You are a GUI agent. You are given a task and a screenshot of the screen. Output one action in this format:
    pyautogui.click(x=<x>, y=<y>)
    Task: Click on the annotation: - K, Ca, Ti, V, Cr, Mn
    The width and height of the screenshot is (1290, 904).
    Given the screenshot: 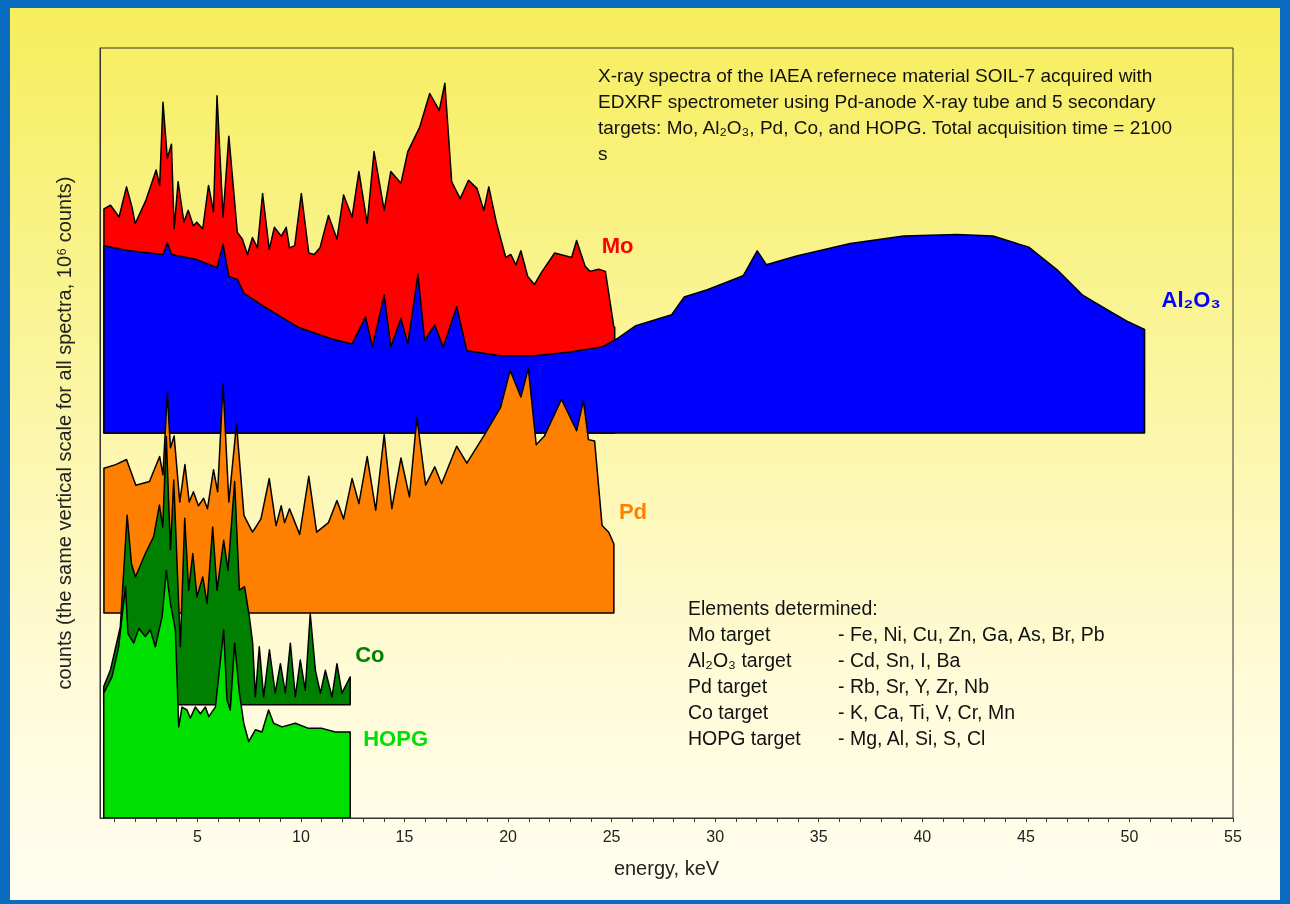 What is the action you would take?
    pyautogui.click(x=926, y=712)
    